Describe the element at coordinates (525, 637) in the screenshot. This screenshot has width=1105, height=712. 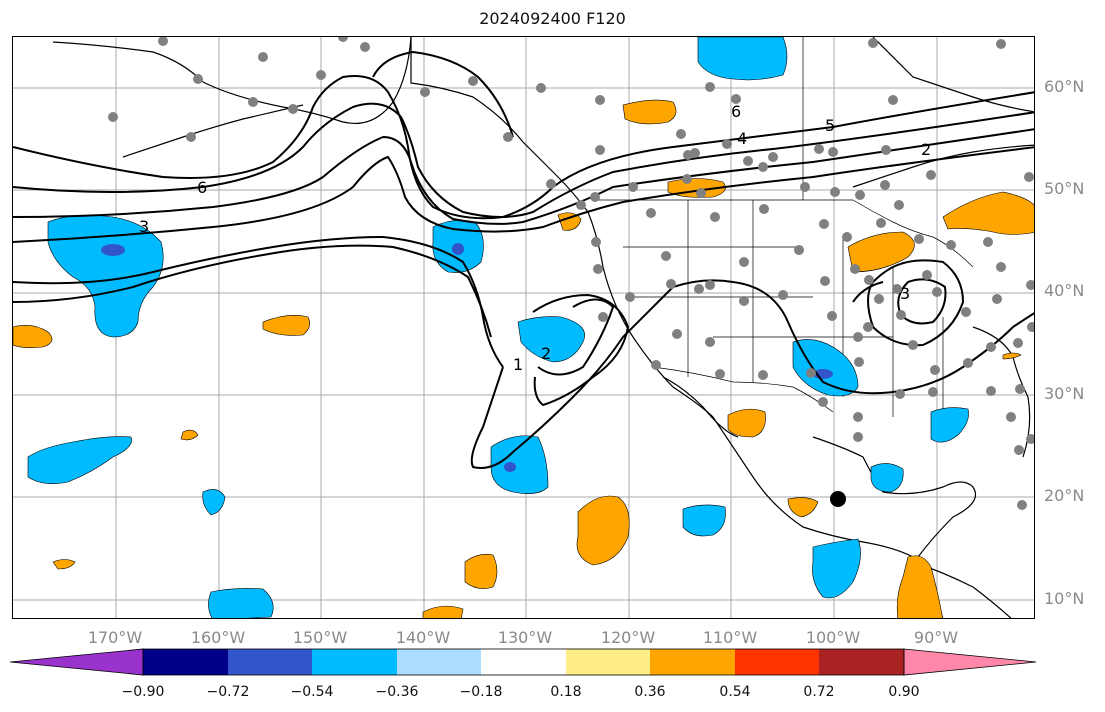
I see `lon-label-130w: 130°W` at that location.